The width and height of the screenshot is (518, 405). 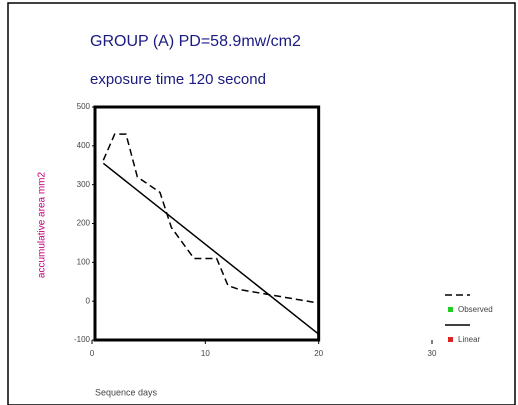 I want to click on x-axis-label: Sequence days, so click(x=126, y=392).